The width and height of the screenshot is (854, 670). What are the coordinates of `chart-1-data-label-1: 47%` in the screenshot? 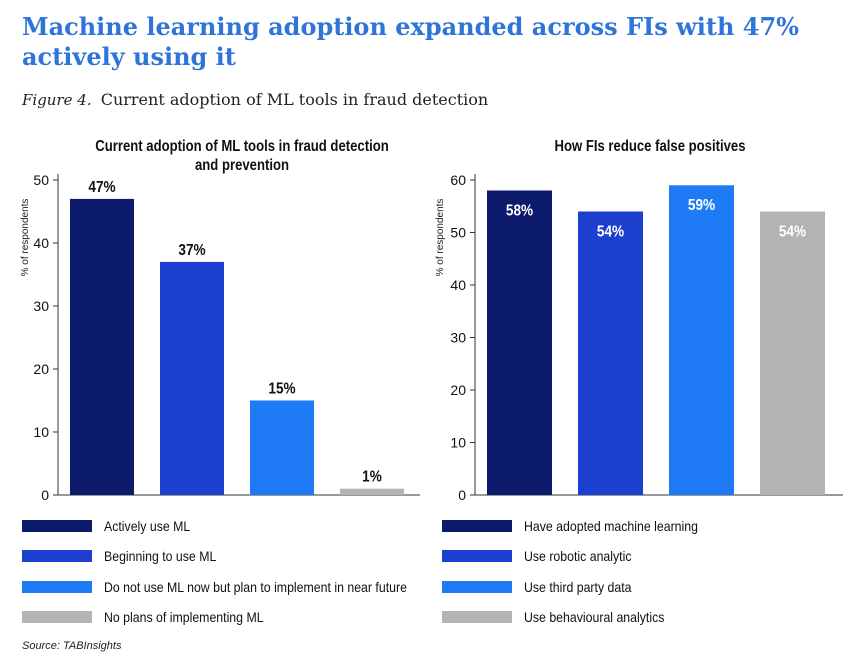 It's located at (101, 187).